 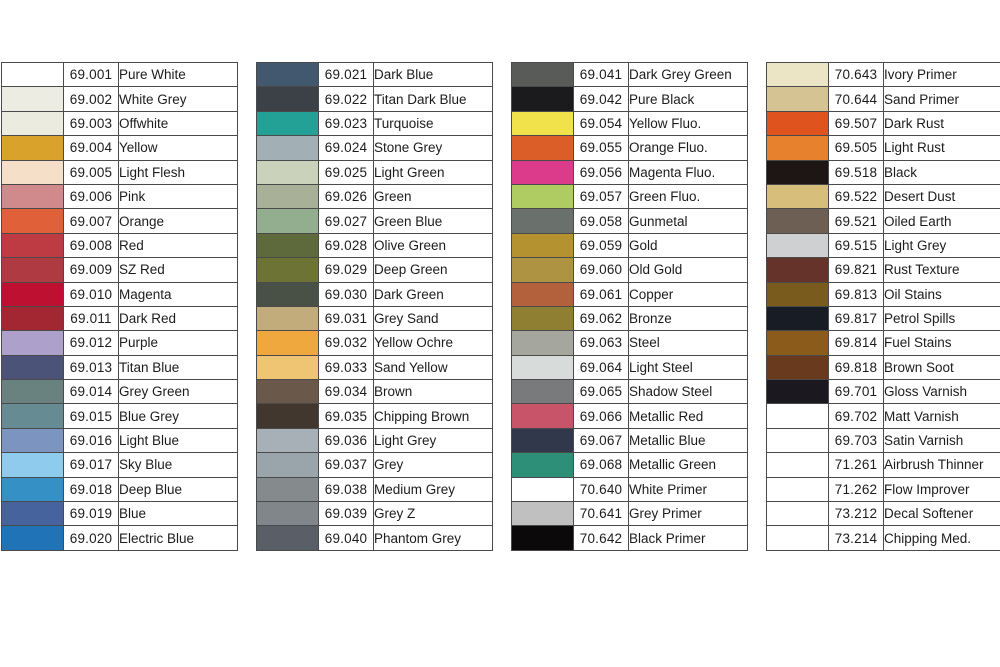 What do you see at coordinates (856, 148) in the screenshot?
I see `paint-code: 69.505` at bounding box center [856, 148].